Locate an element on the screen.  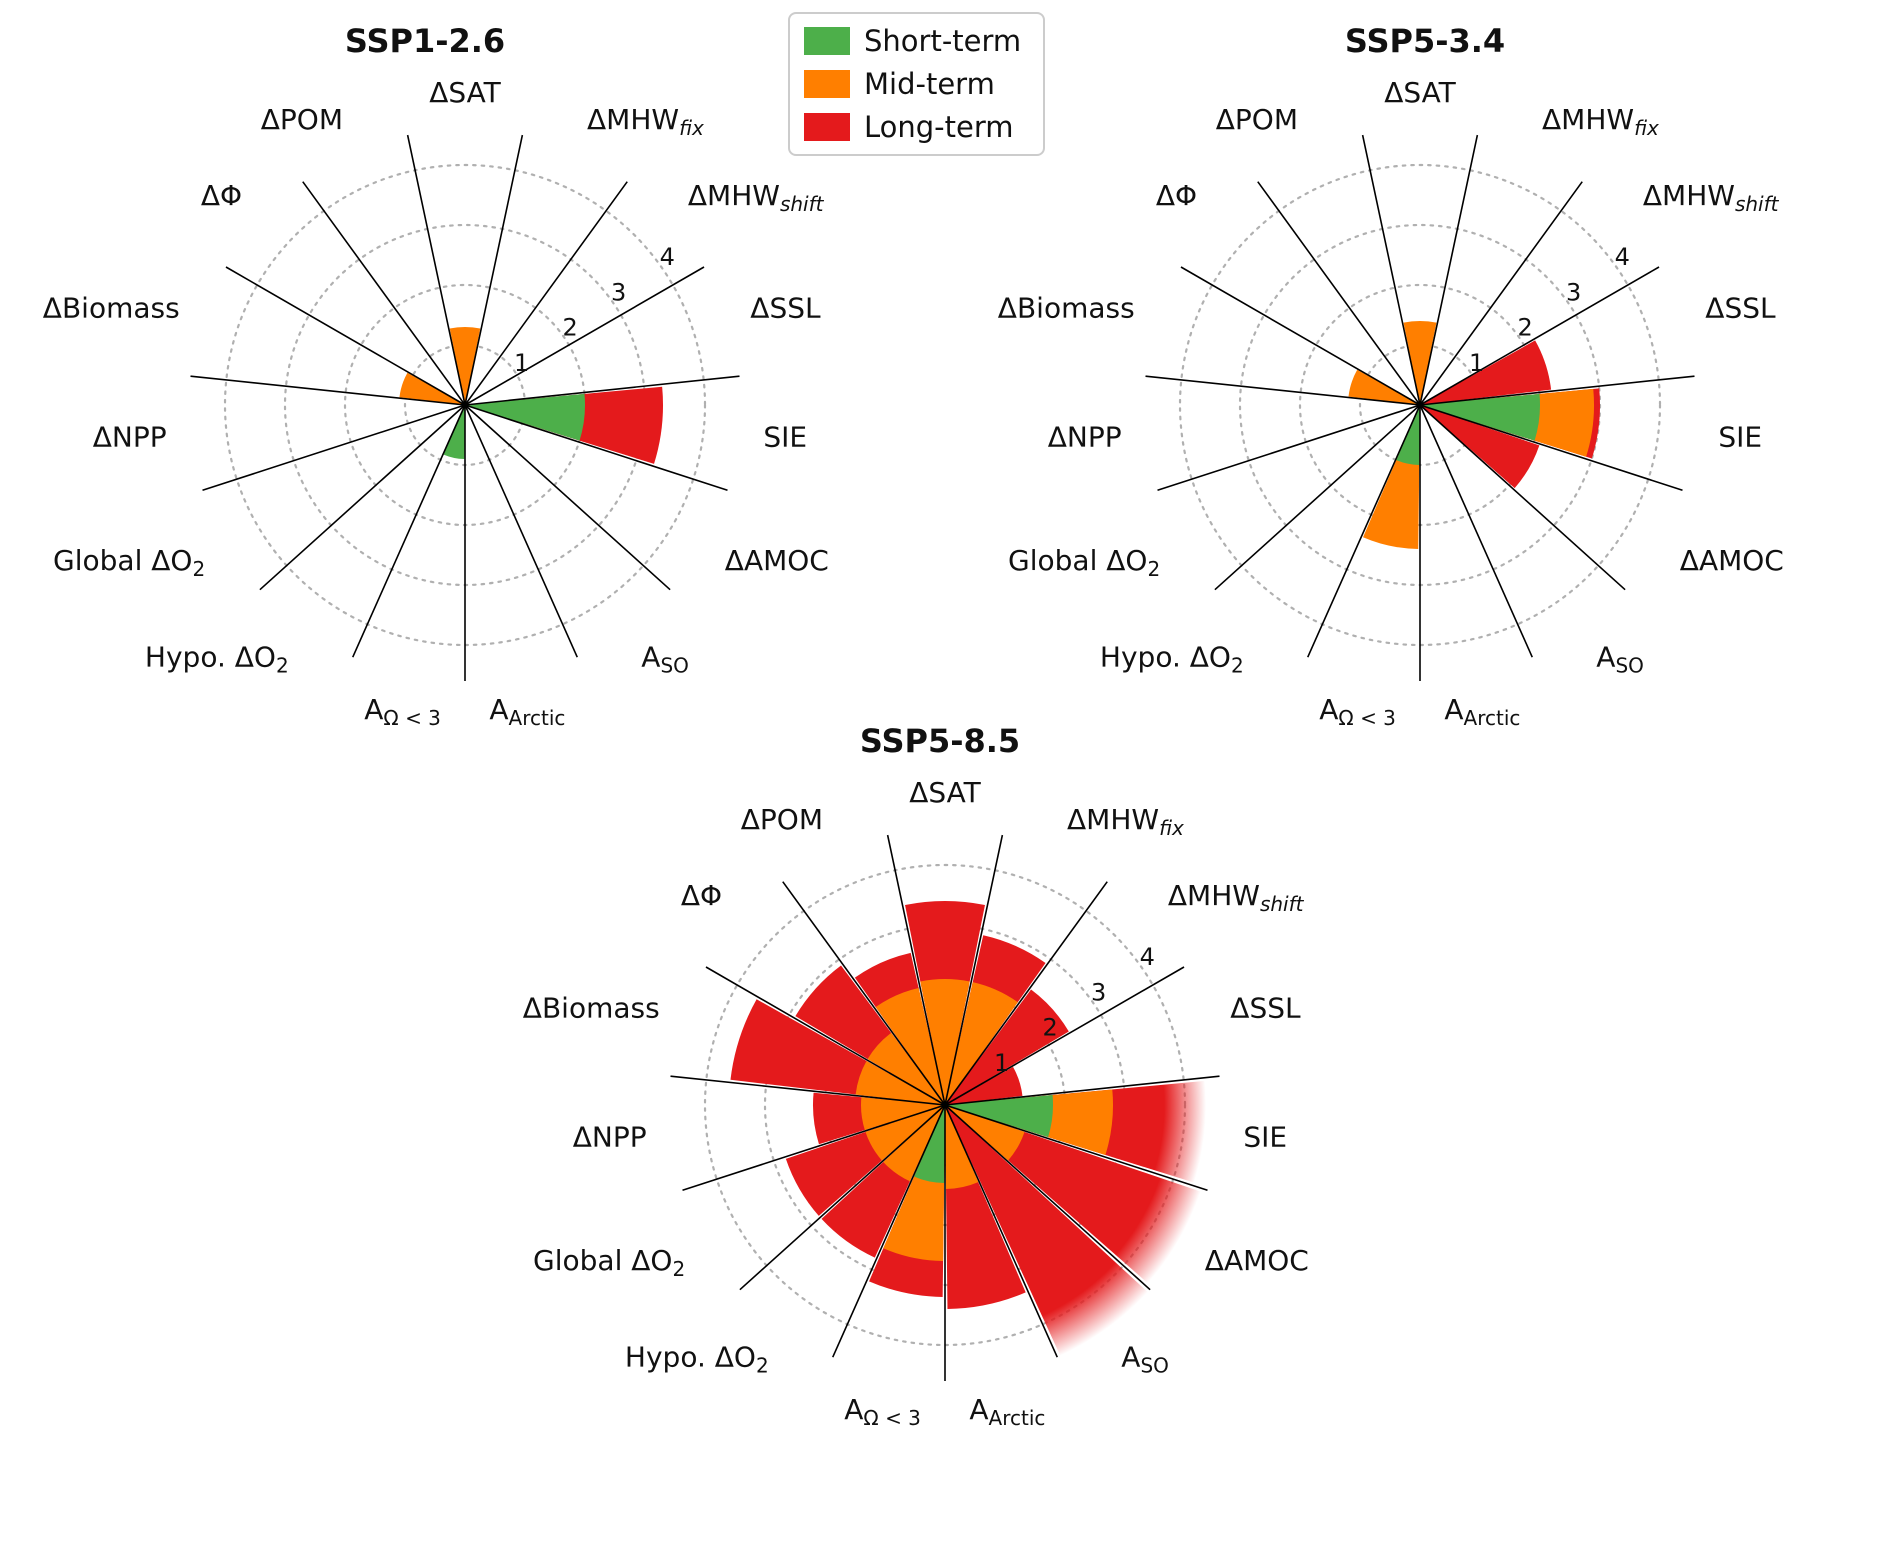
axis-label: ΔMHWfix is located at coordinates (1600, 121).